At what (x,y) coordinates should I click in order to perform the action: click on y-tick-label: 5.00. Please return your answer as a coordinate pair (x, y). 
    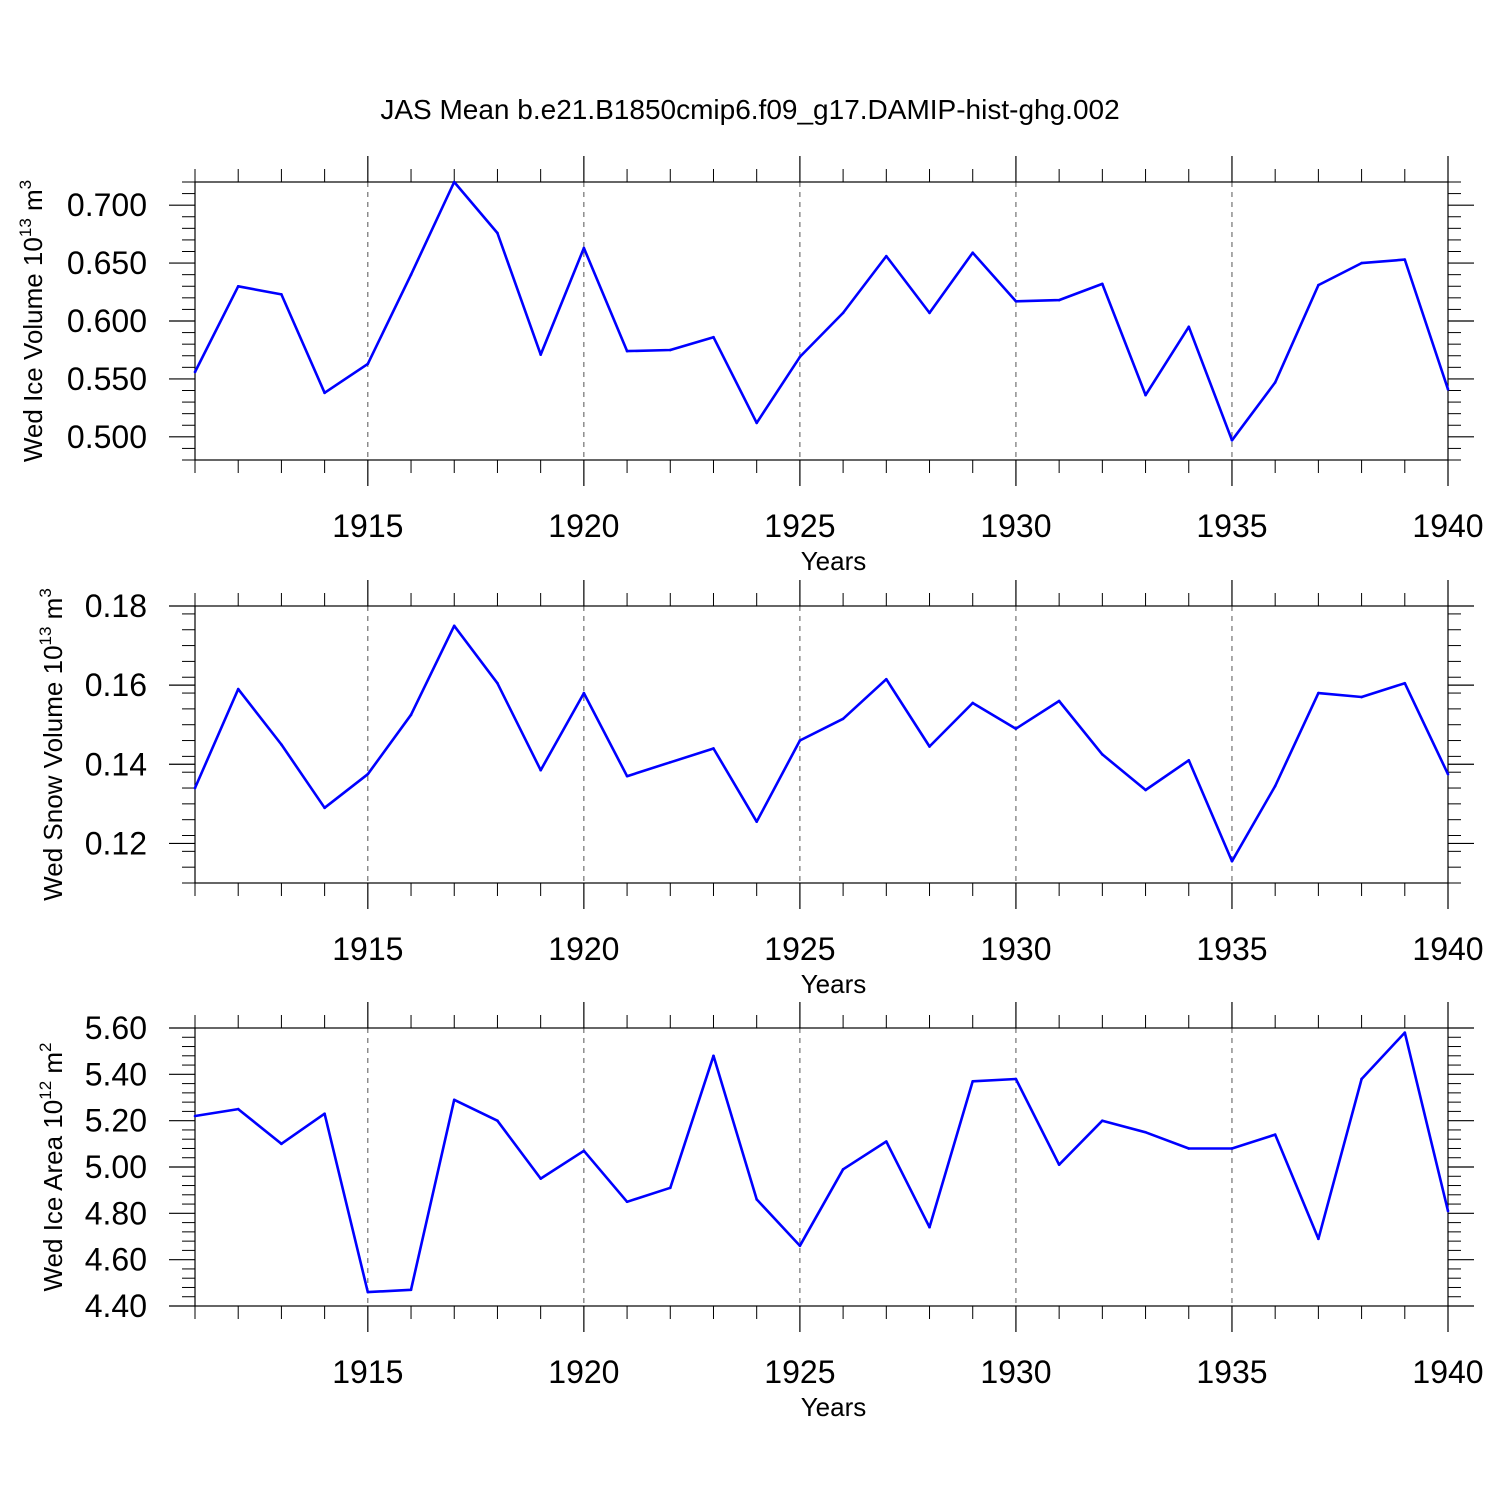
    Looking at the image, I should click on (116, 1167).